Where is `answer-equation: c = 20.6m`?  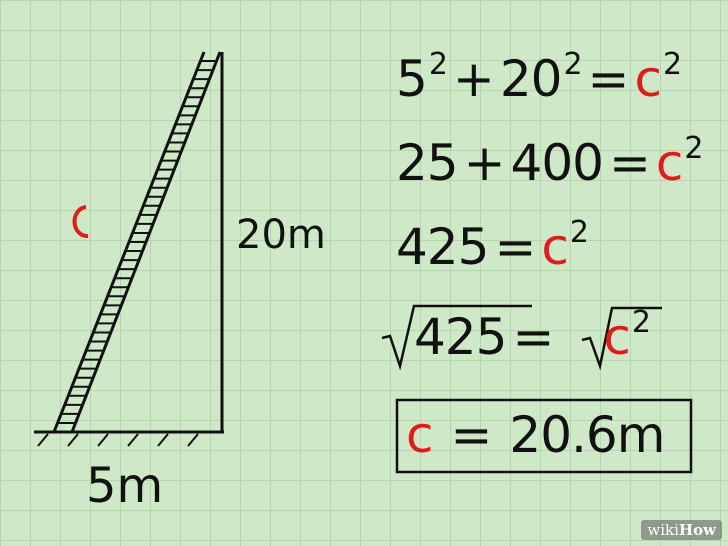
answer-equation: c = 20.6m is located at coordinates (535, 435).